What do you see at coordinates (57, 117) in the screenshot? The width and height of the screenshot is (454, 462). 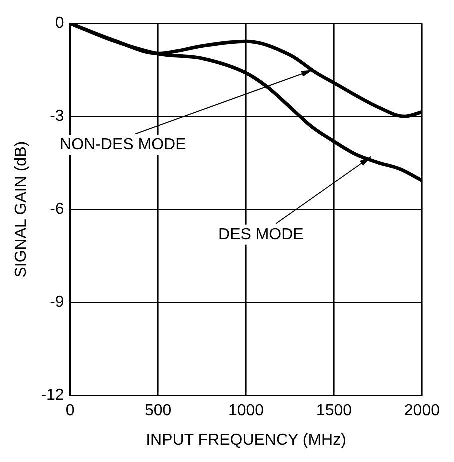 I see `y-tick-label: -3` at bounding box center [57, 117].